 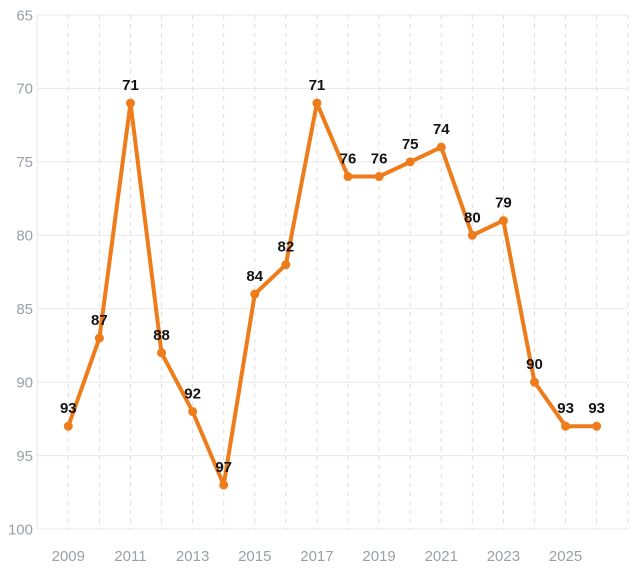 I want to click on y-axis-tick-label: 70, so click(x=24, y=89).